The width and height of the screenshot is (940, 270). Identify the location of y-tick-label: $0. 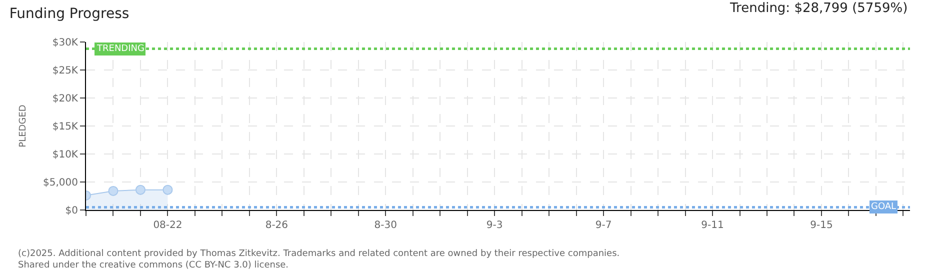
(71, 211).